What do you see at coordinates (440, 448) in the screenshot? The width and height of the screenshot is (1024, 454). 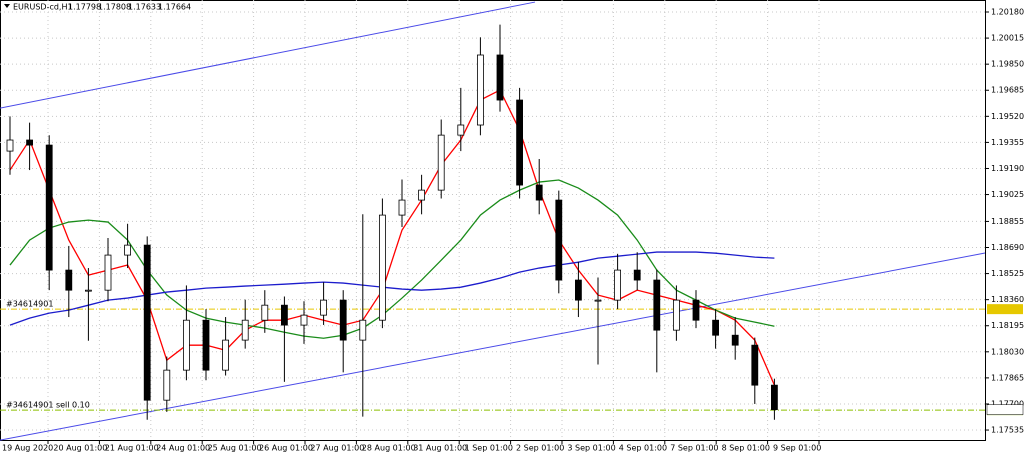 I see `x-tick-label: 31 Aug 01:00` at bounding box center [440, 448].